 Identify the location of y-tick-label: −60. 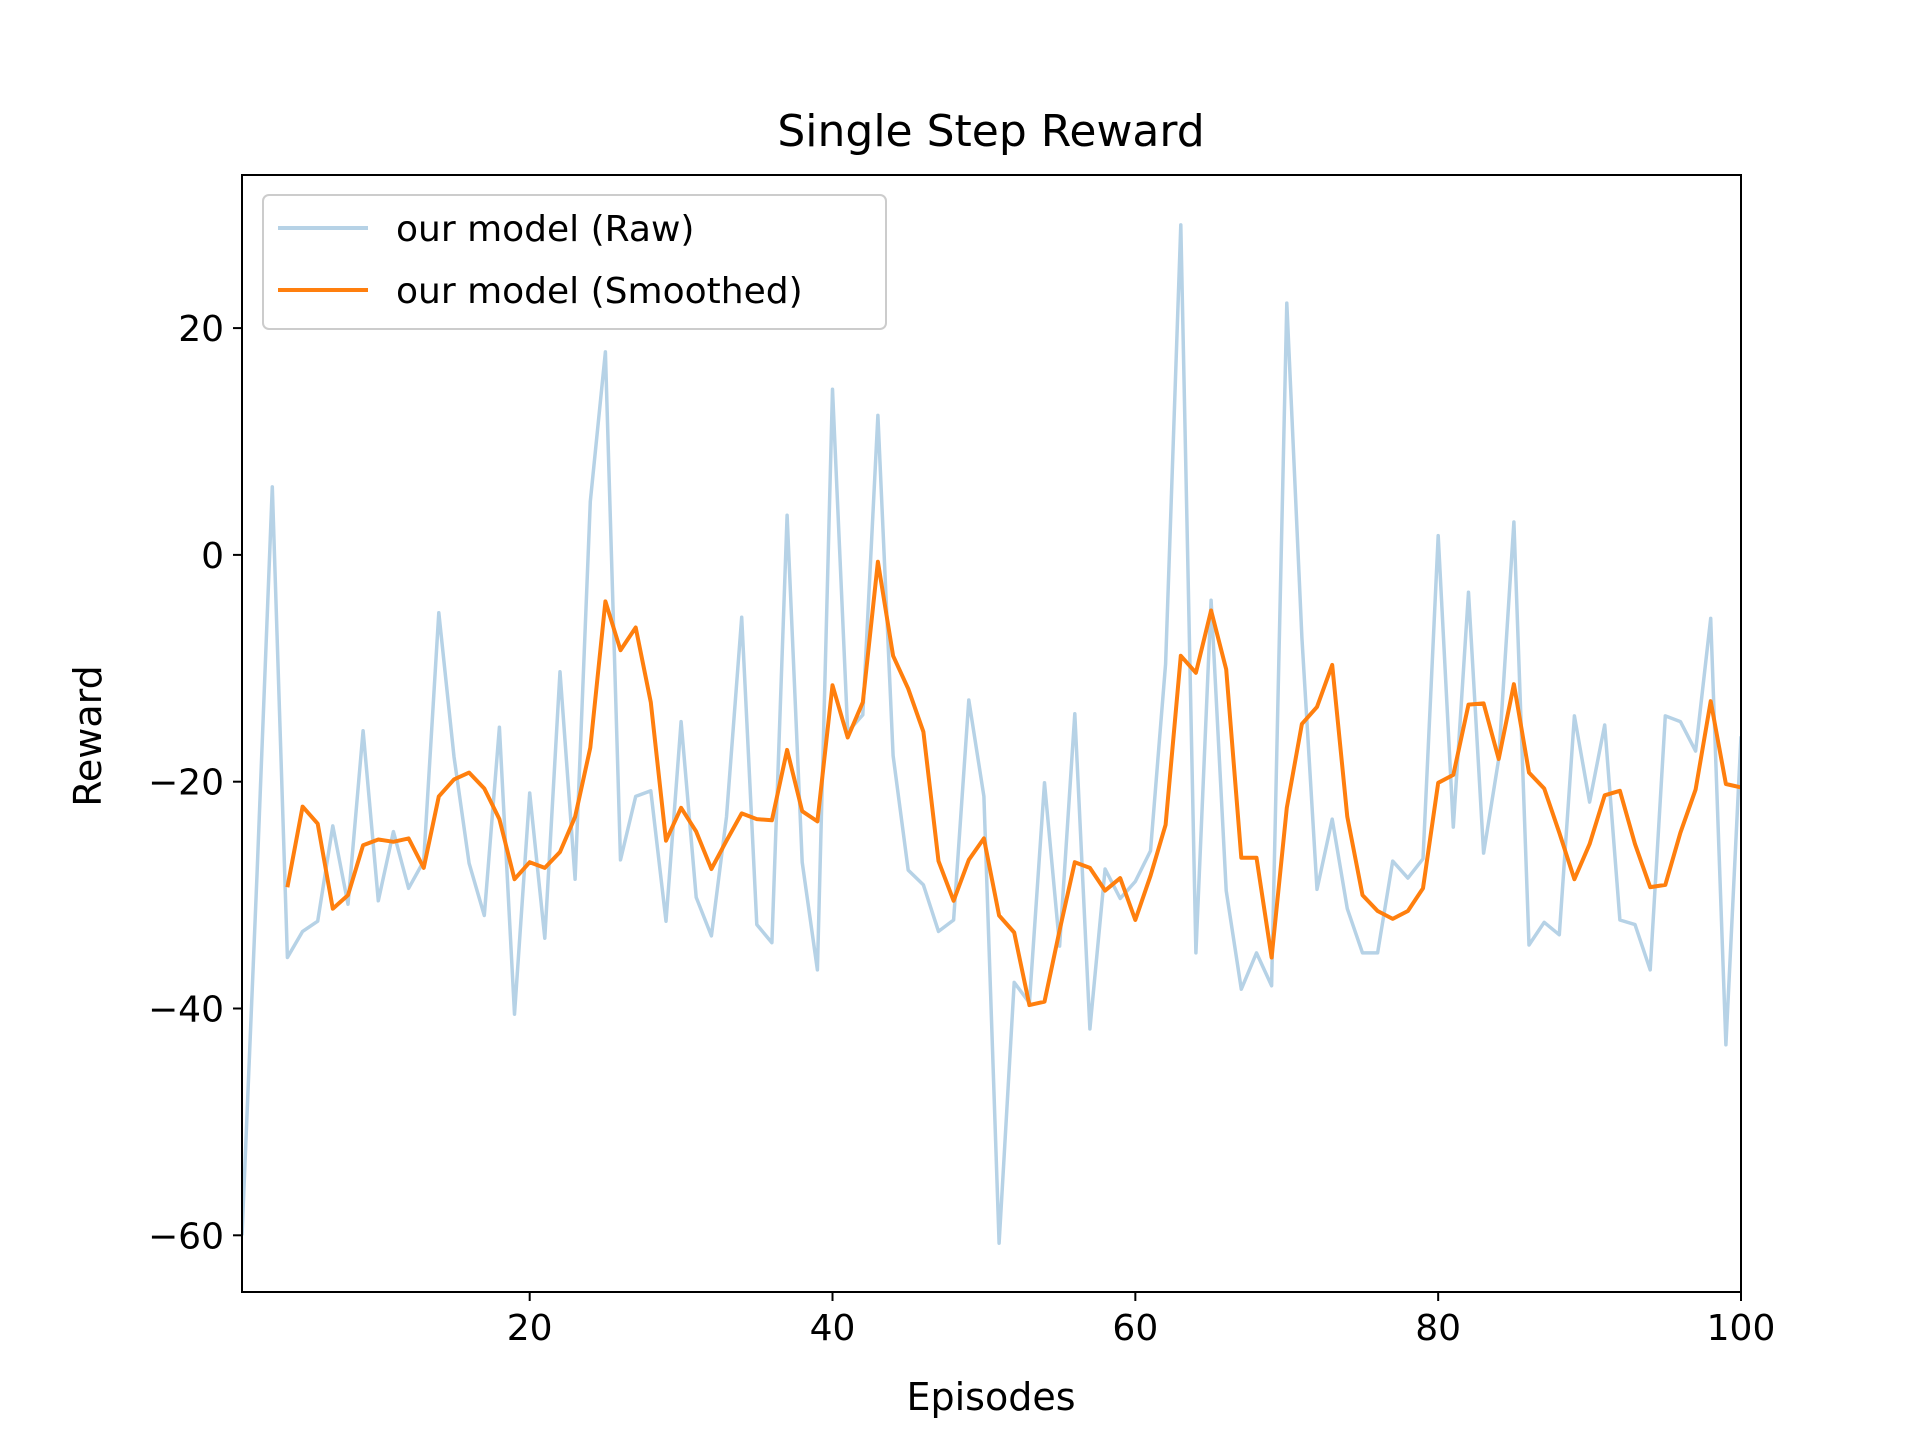
(186, 1236).